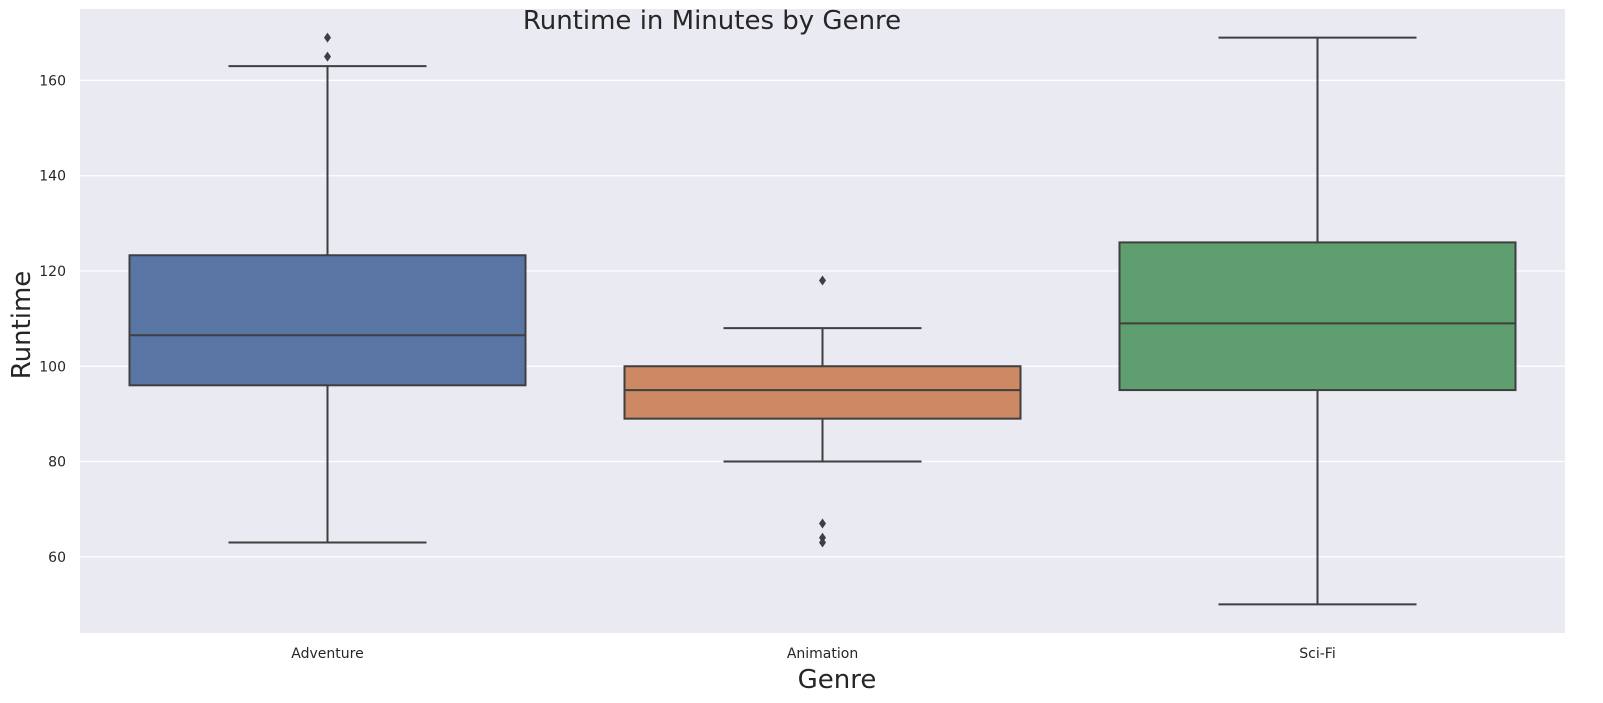 The width and height of the screenshot is (1603, 703). I want to click on x-tick-label: Animation, so click(822, 654).